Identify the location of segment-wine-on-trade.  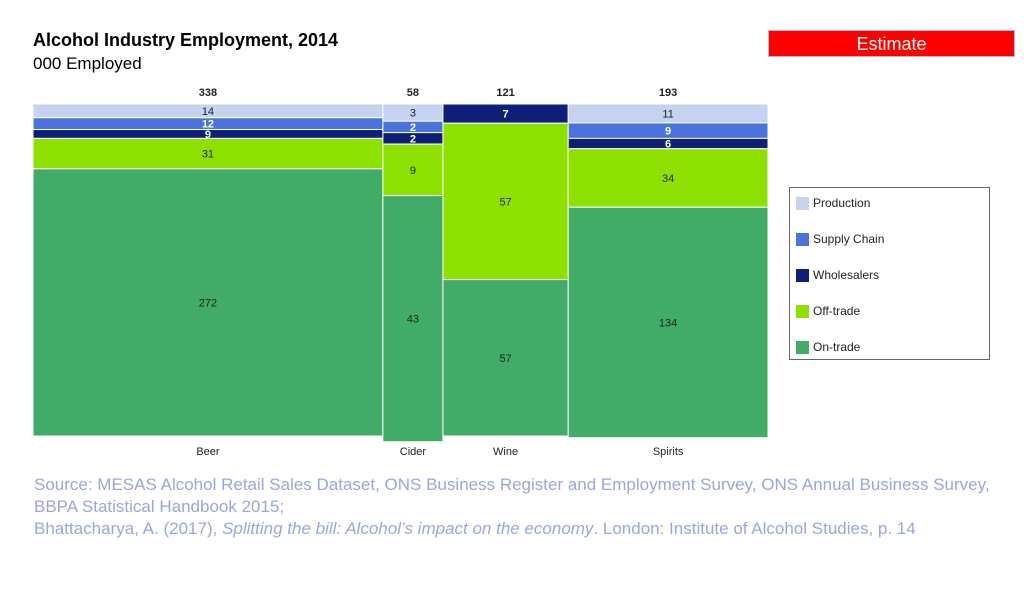
(505, 358).